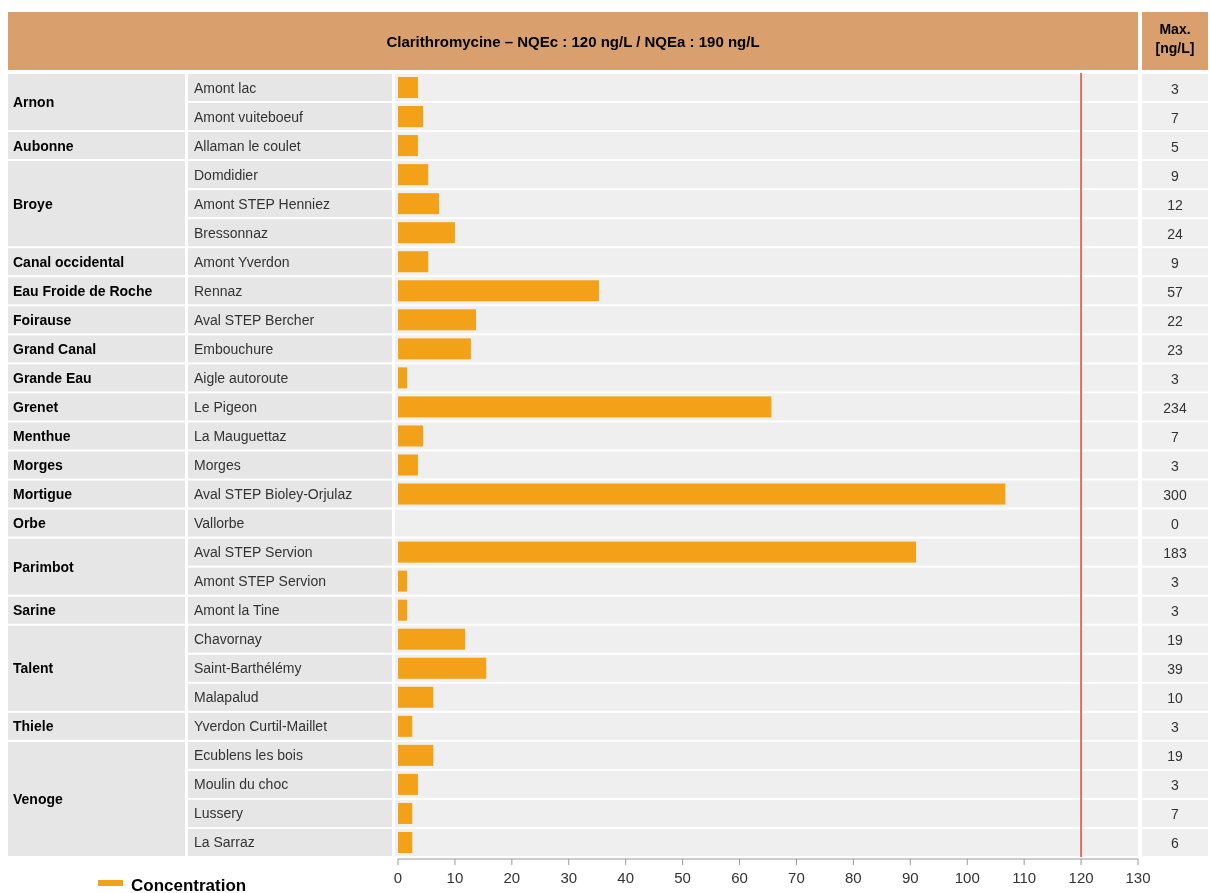 This screenshot has width=1210, height=893. I want to click on text: 12, so click(1175, 204).